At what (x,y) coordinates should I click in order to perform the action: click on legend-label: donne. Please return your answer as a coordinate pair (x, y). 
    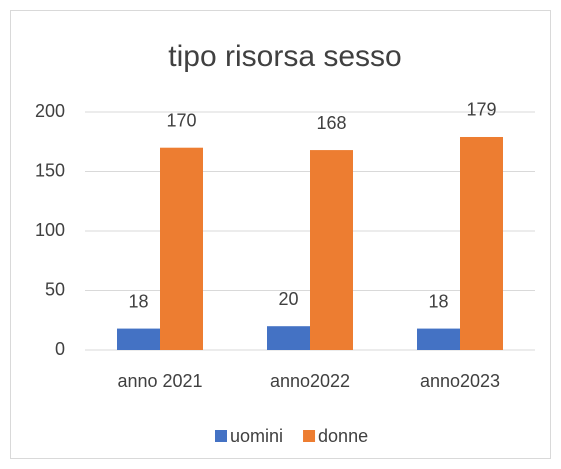
    Looking at the image, I should click on (343, 436).